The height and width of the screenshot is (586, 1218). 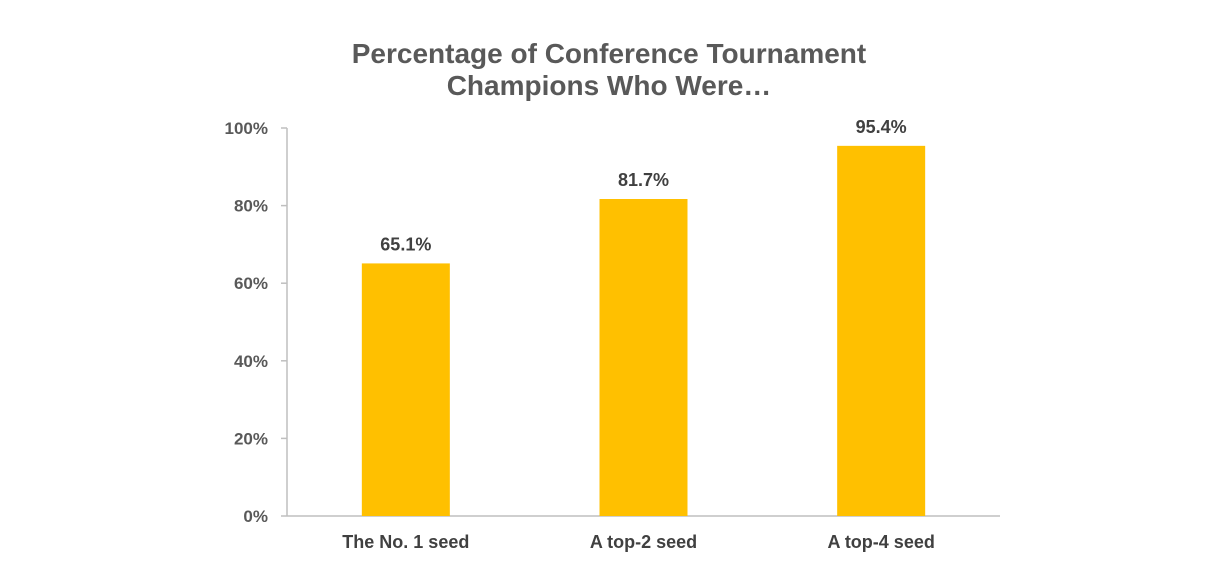 I want to click on y-tick-label: 20%, so click(x=251, y=438).